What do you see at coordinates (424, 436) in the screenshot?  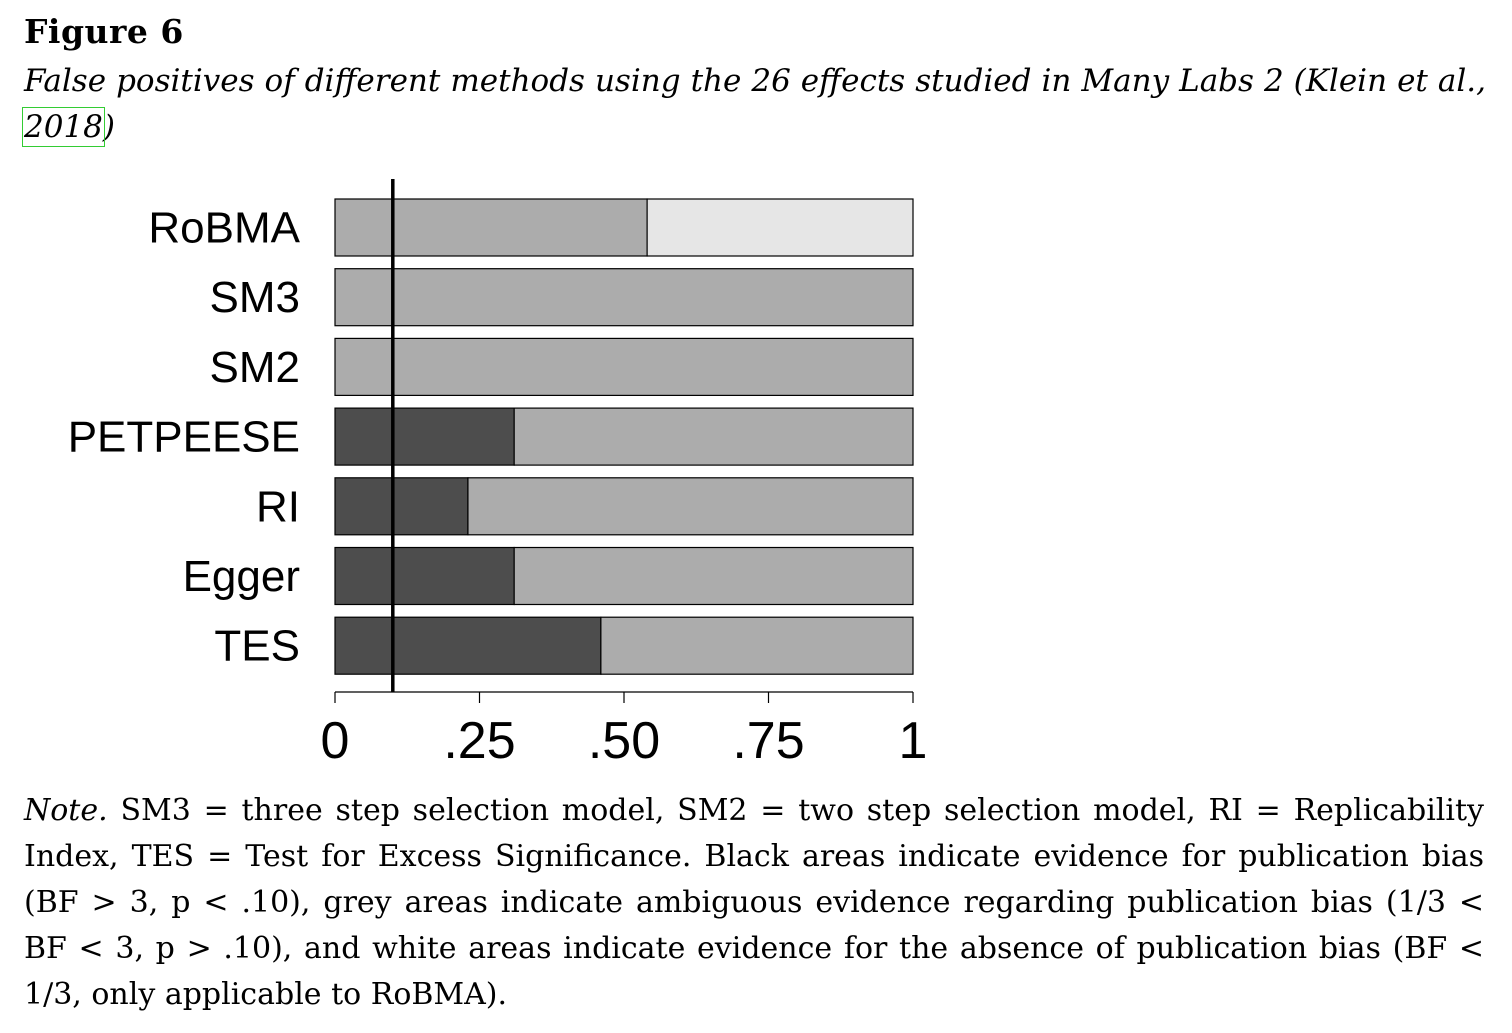 I see `bar-petpeese-black` at bounding box center [424, 436].